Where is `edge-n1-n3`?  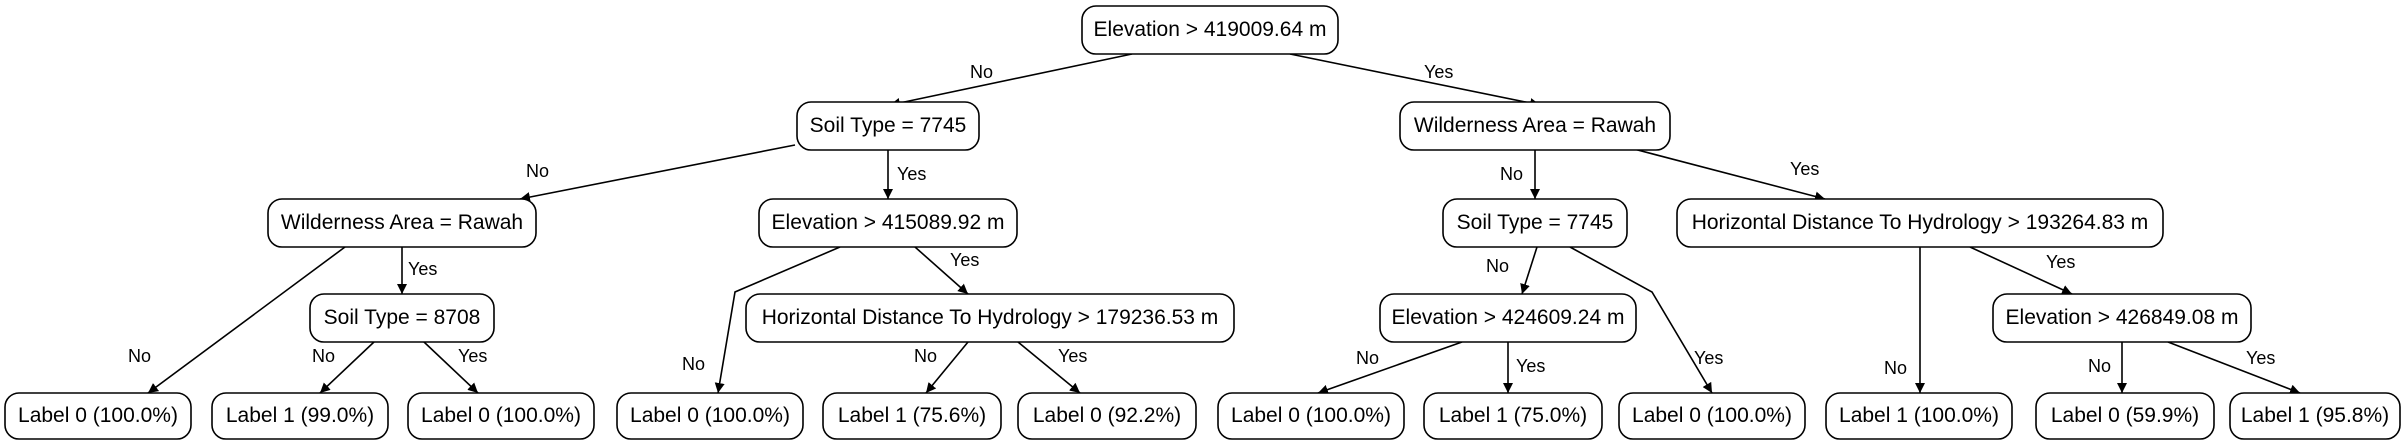 edge-n1-n3 is located at coordinates (1415, 80).